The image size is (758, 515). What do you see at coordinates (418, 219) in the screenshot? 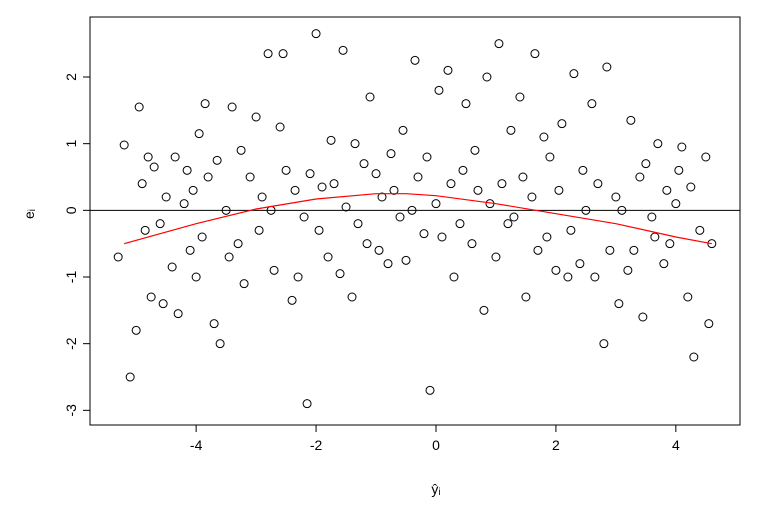
I see `smooth-line` at bounding box center [418, 219].